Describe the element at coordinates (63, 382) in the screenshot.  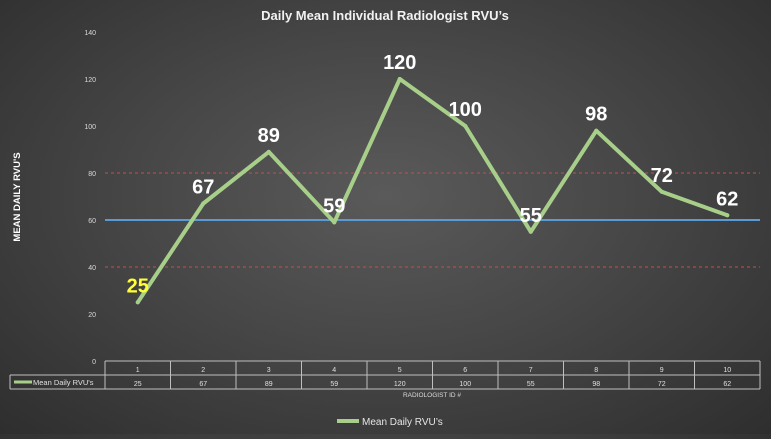
I see `table-series-label: Mean Daily RVU's` at that location.